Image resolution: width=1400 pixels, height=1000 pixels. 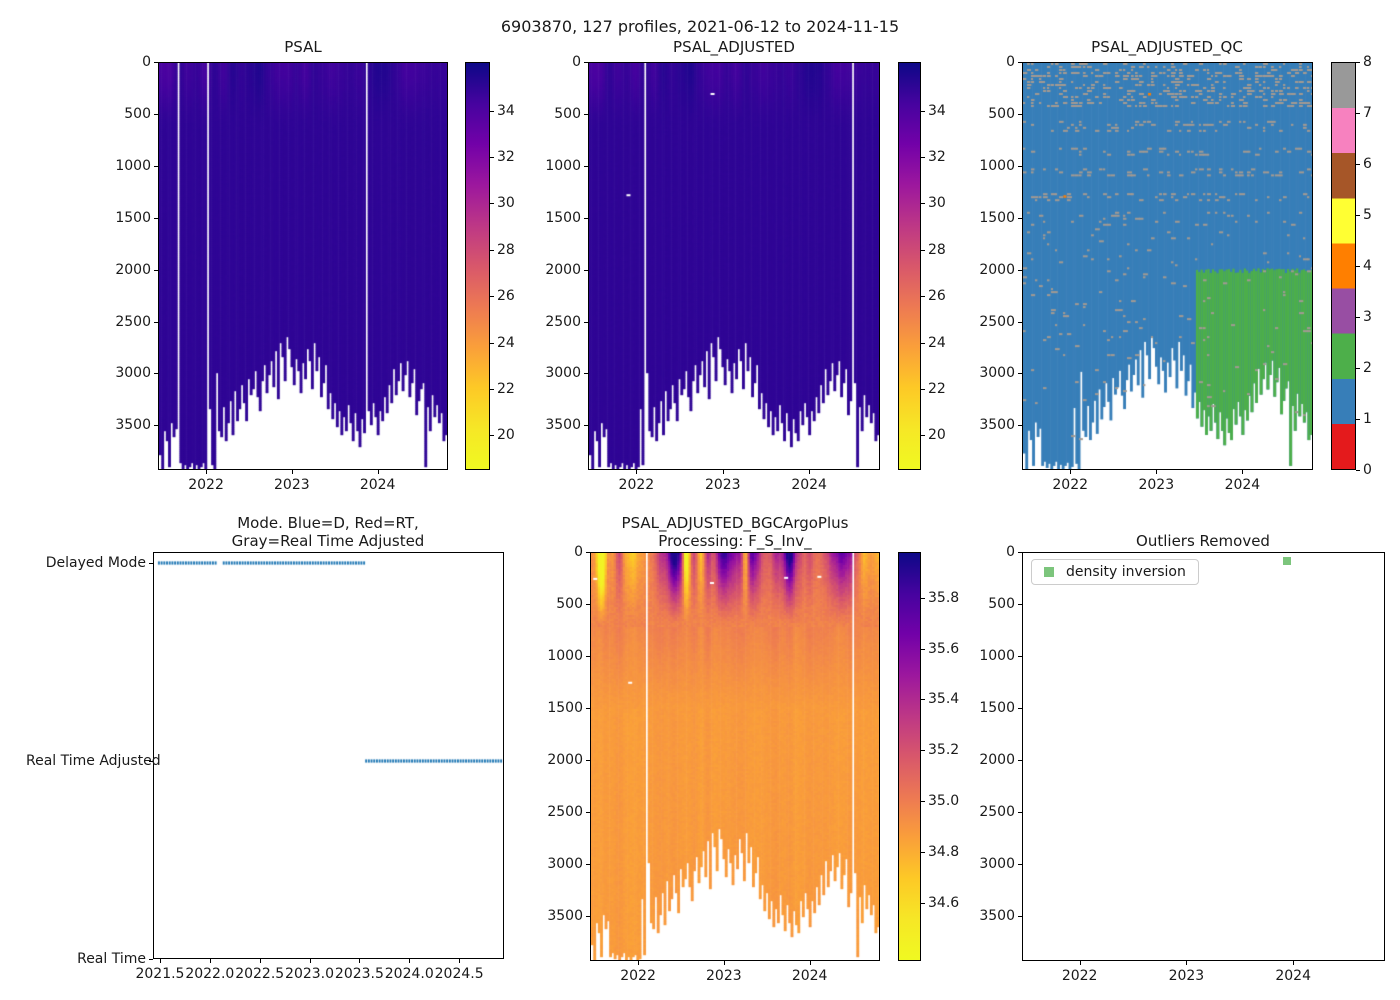 I want to click on colorbar-tick-label: 8, so click(x=1367, y=62).